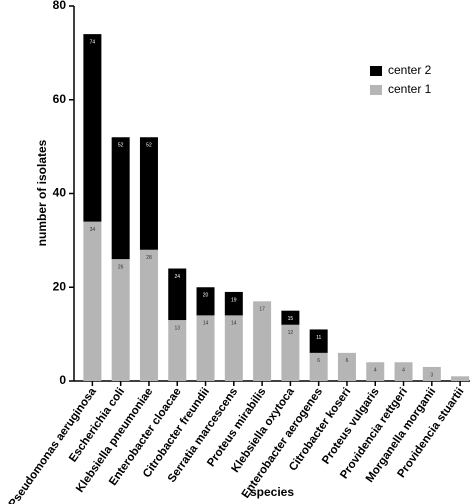  I want to click on total-label: 15, so click(291, 319).